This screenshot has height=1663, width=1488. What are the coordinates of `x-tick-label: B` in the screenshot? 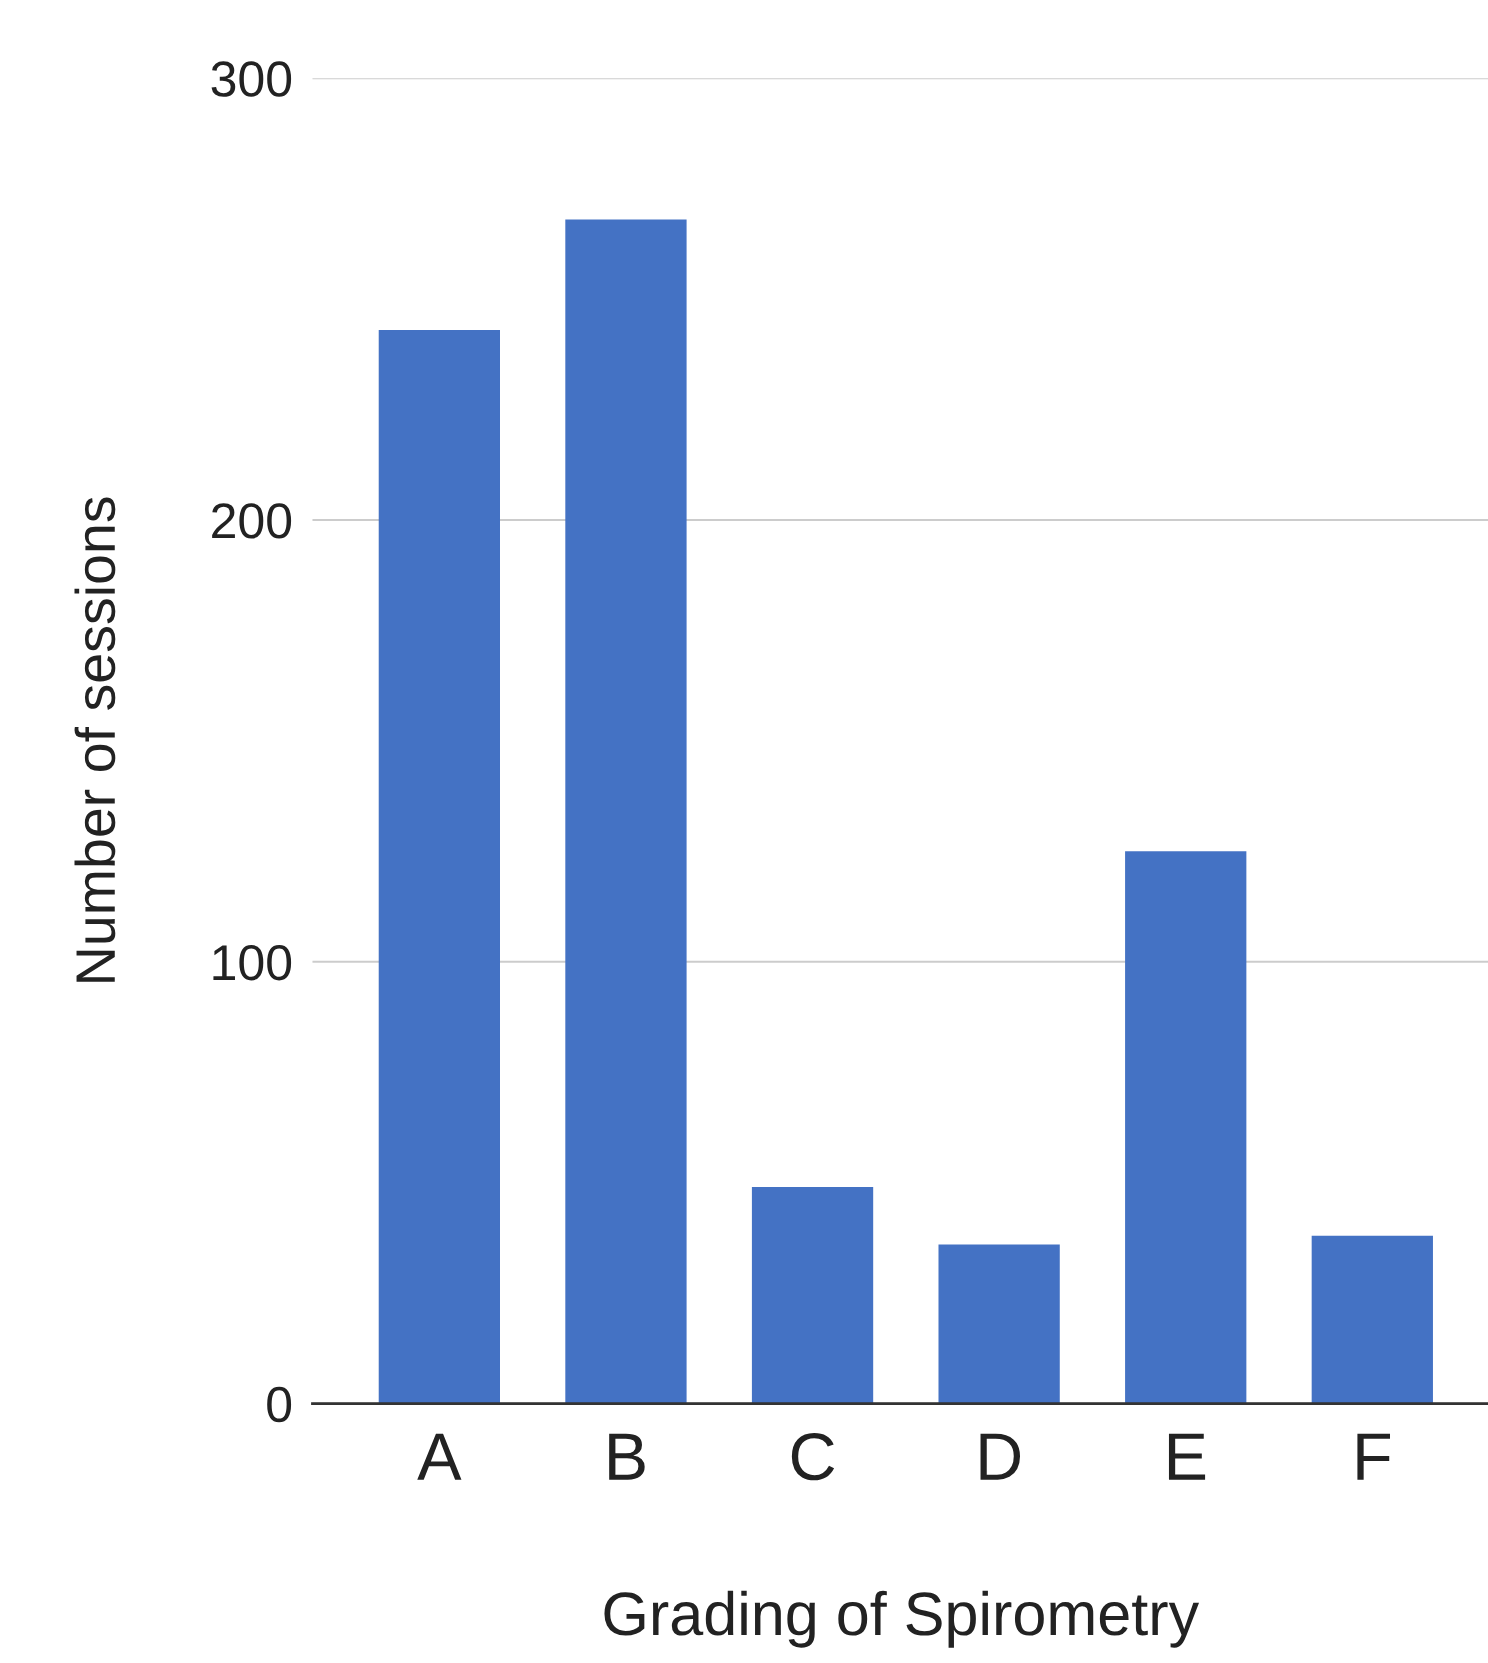 It's located at (627, 1456).